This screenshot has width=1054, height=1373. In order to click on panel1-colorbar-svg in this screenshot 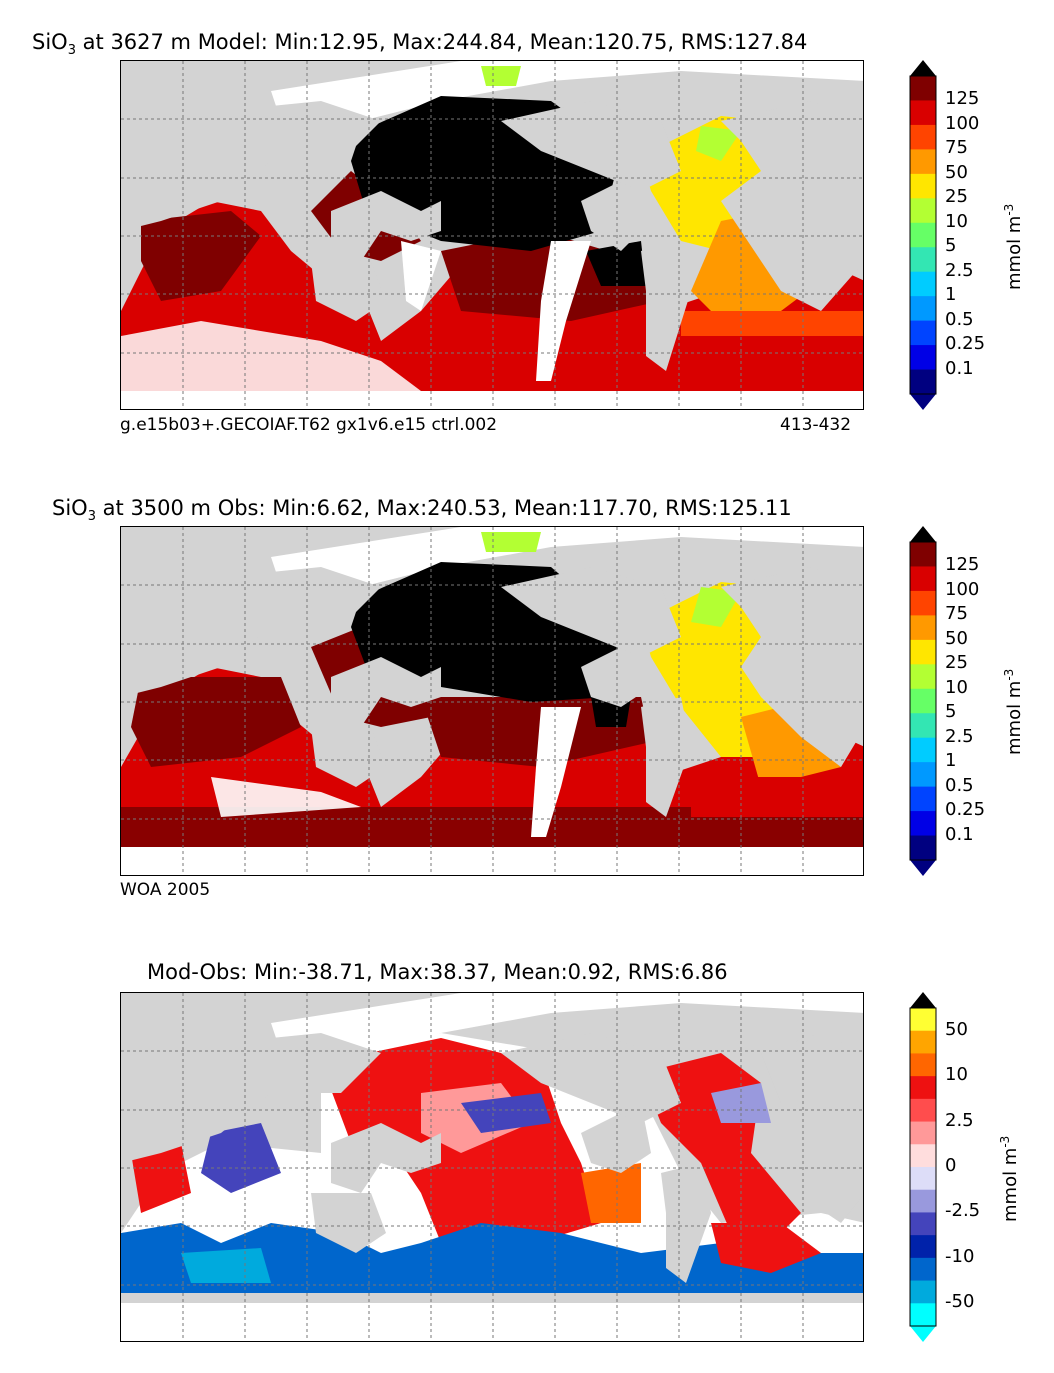, I will do `click(923, 235)`.